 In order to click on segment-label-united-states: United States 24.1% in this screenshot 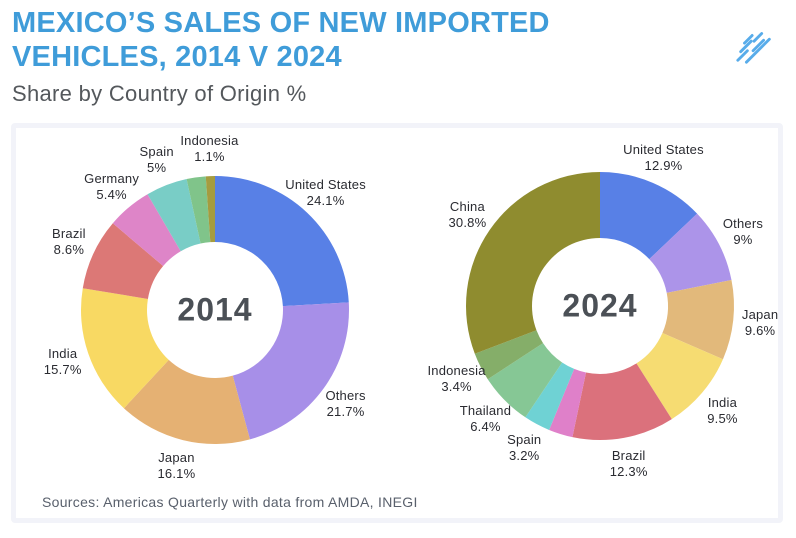, I will do `click(325, 193)`.